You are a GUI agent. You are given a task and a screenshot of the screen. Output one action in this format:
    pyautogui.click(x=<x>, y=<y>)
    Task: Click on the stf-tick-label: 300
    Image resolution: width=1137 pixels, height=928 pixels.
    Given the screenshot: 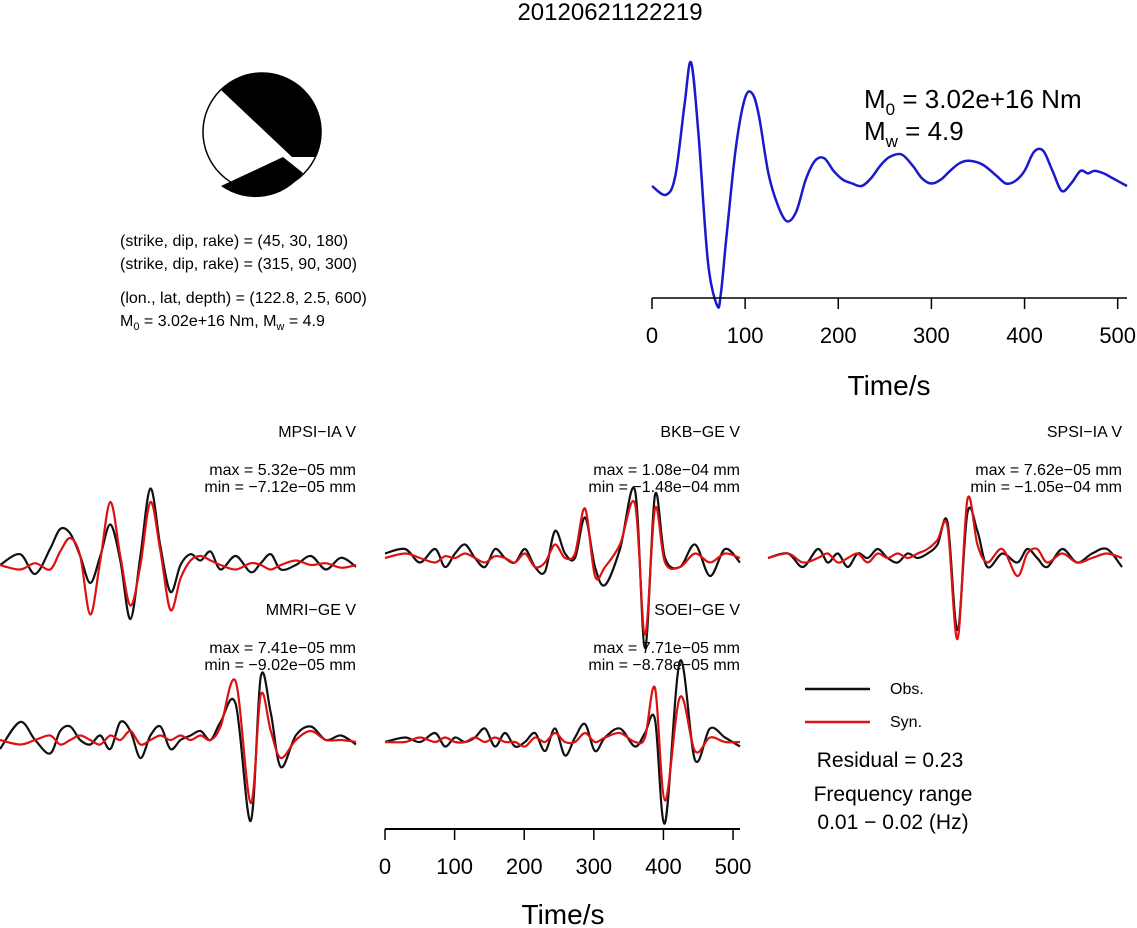 What is the action you would take?
    pyautogui.click(x=931, y=335)
    